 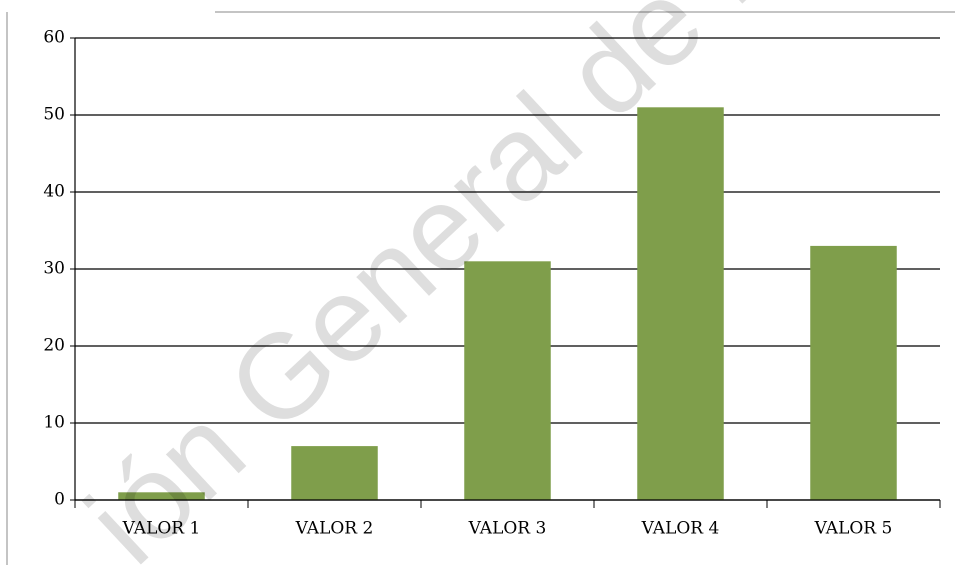 I want to click on x-tick-label: VALOR 4, so click(x=680, y=529).